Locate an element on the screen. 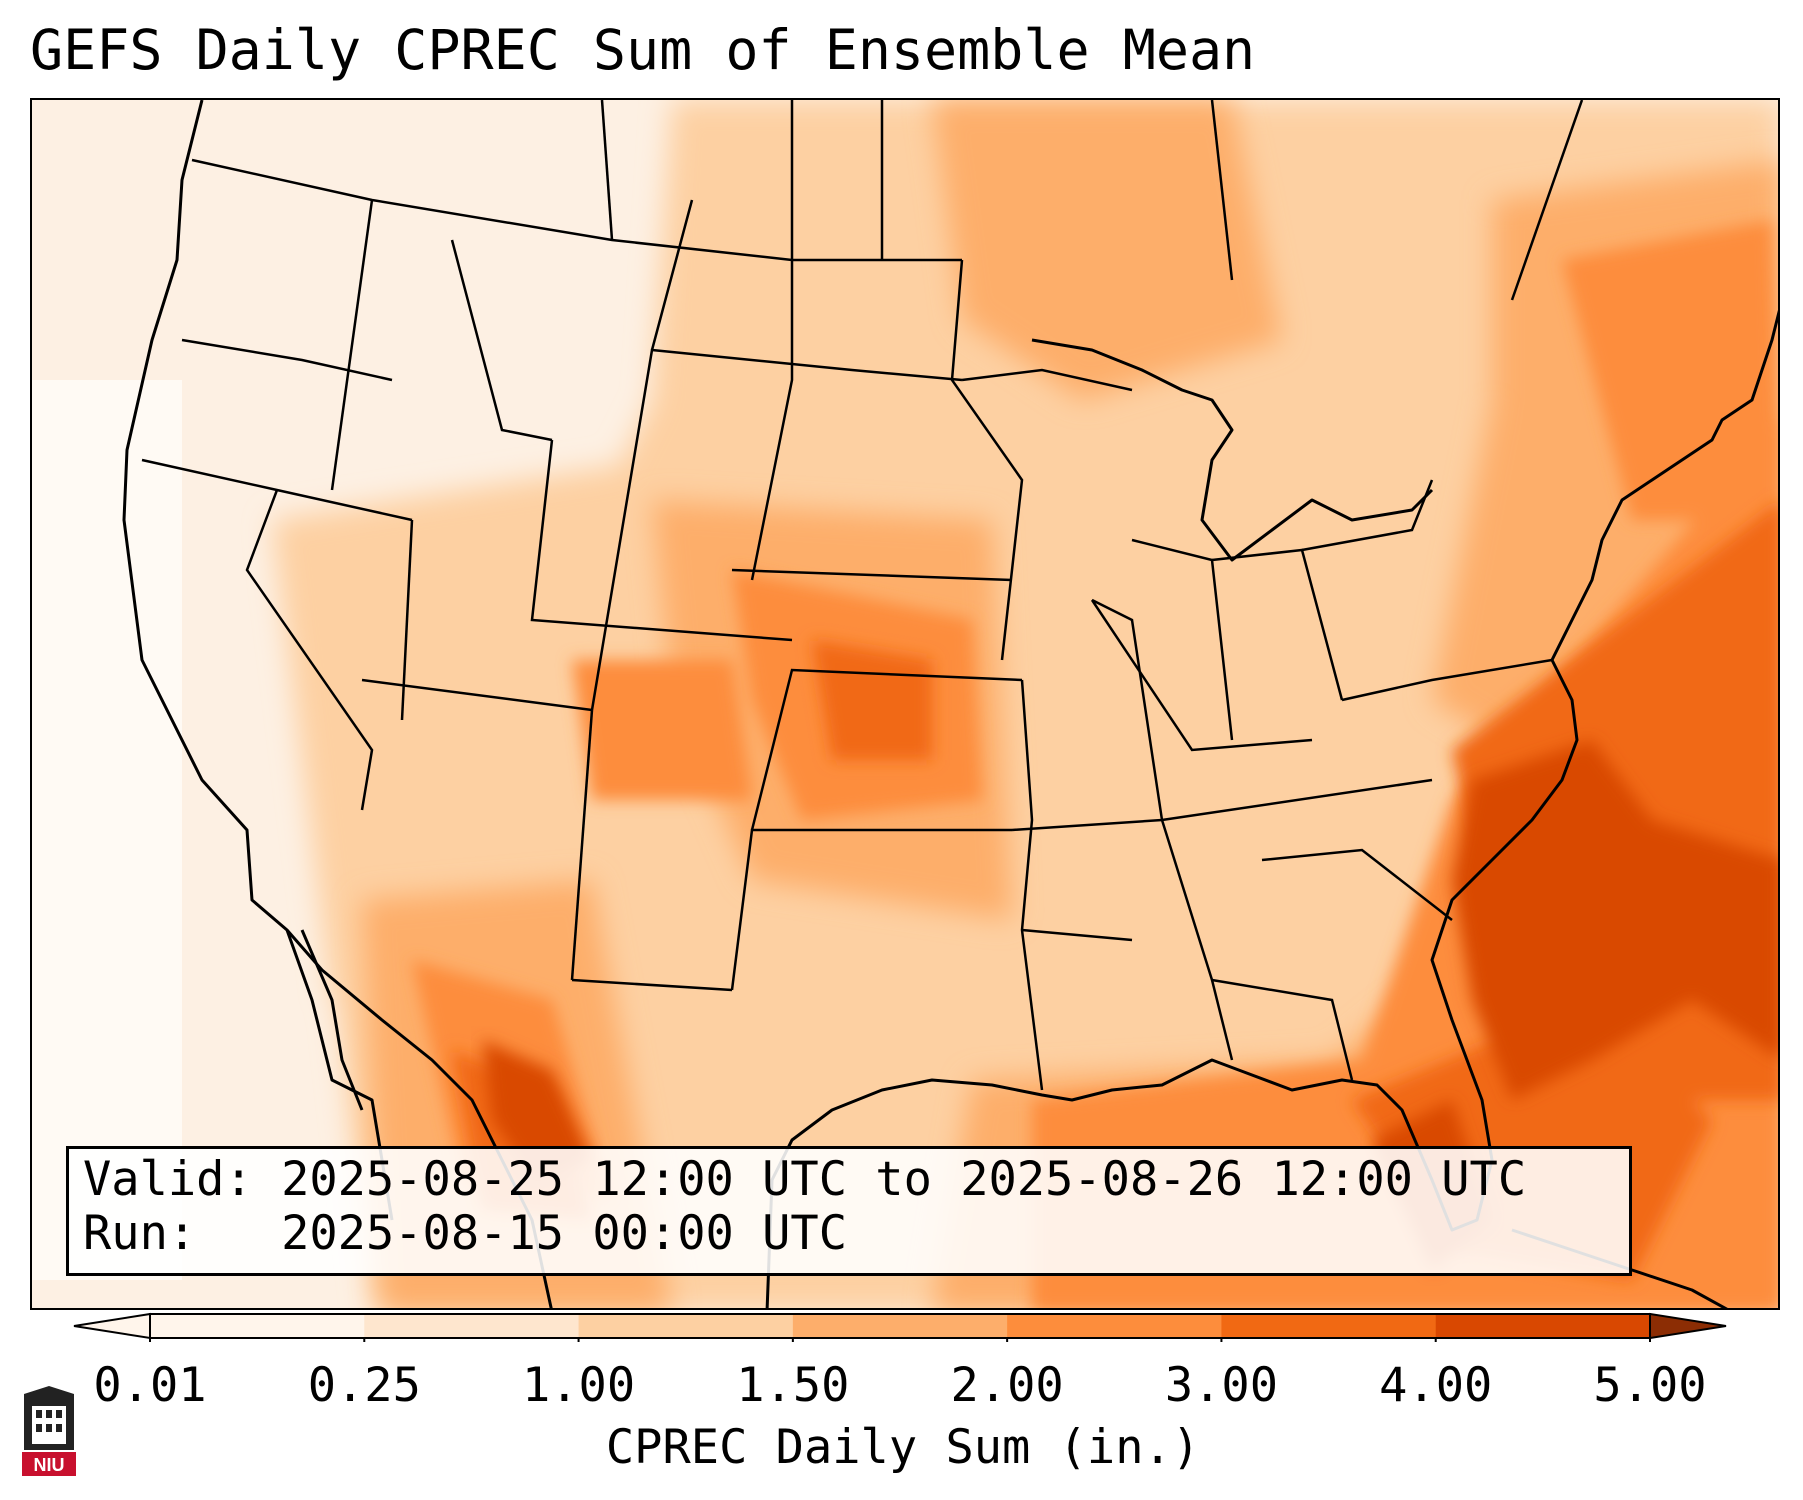  run-value: 2025-08-15 00:00 UTC is located at coordinates (564, 1233).